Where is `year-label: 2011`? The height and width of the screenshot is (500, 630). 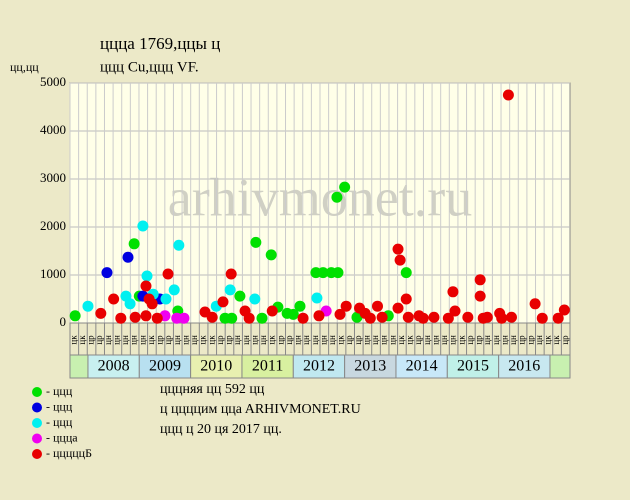
year-label: 2011 is located at coordinates (267, 366).